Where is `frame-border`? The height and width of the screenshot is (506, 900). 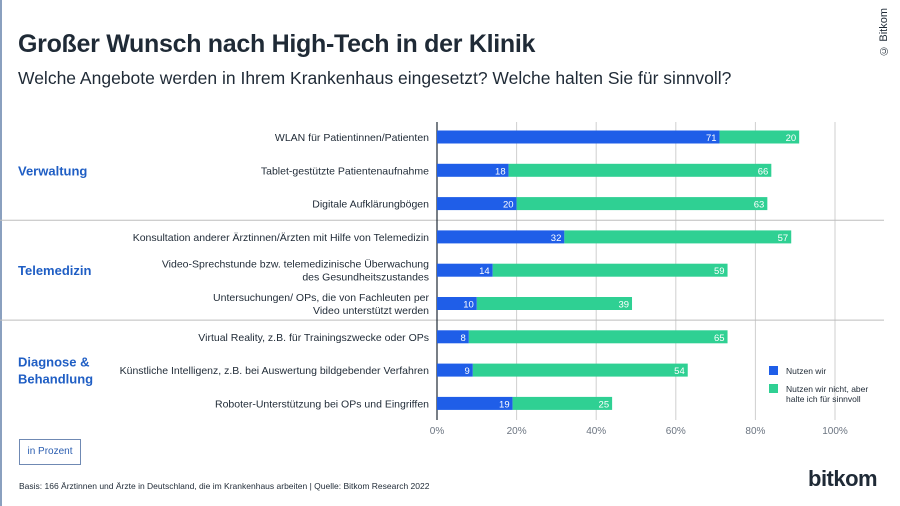
frame-border is located at coordinates (1, 253).